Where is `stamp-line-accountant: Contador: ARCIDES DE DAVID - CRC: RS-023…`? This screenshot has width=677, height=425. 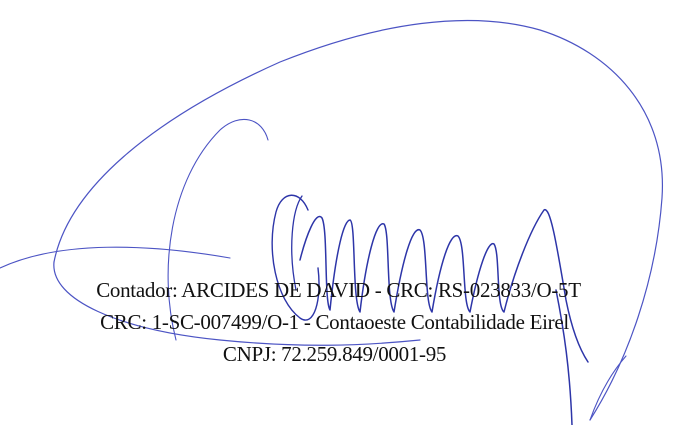
stamp-line-accountant: Contador: ARCIDES DE DAVID - CRC: RS-023… is located at coordinates (338, 290).